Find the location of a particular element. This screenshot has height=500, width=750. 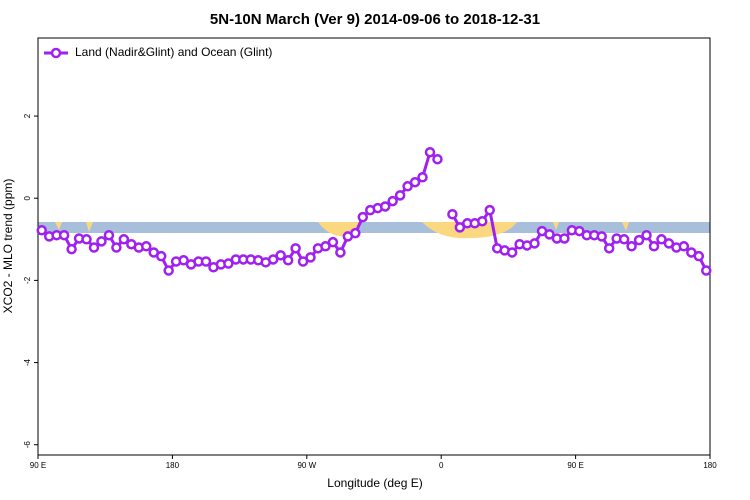

y-tick-label: 2 is located at coordinates (27, 115).